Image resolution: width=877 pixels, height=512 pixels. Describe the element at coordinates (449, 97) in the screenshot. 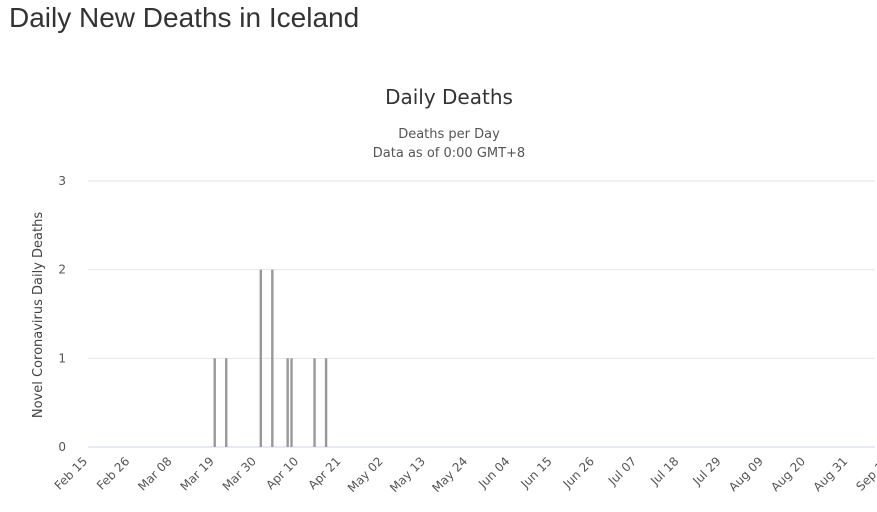

I see `chart-title: Daily Deaths` at that location.